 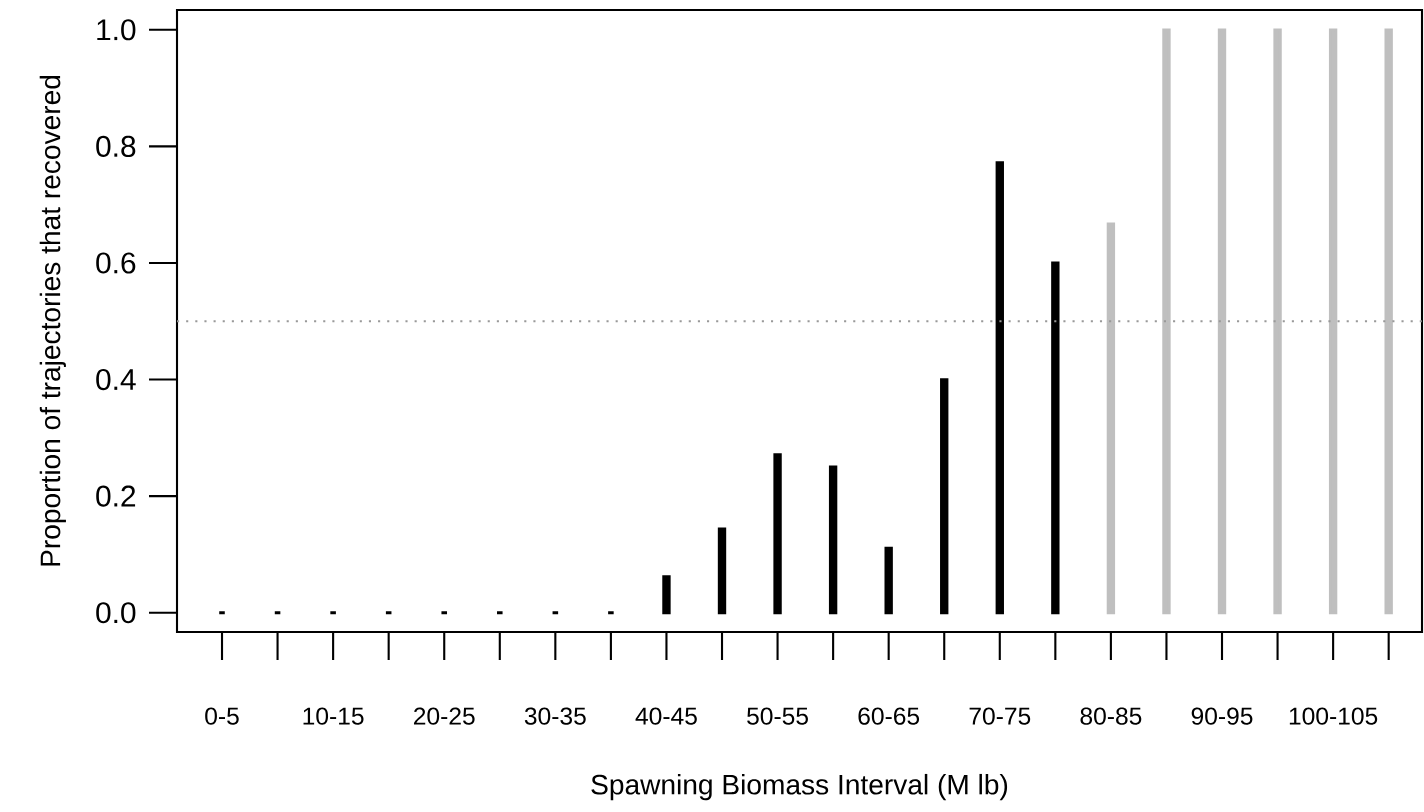 What do you see at coordinates (444, 716) in the screenshot?
I see `x-tick-label: 20-25` at bounding box center [444, 716].